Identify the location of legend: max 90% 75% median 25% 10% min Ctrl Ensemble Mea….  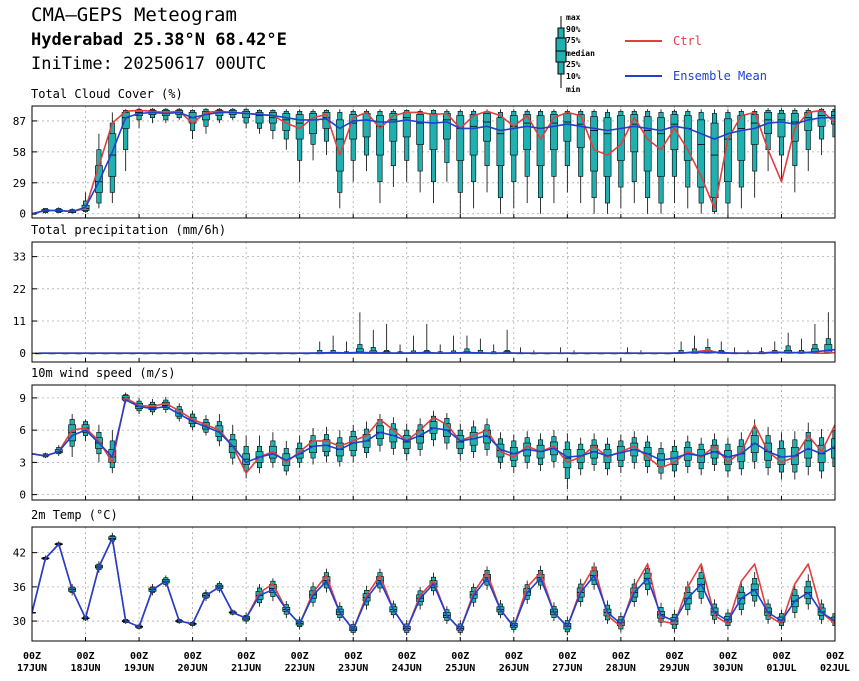
(661, 53).